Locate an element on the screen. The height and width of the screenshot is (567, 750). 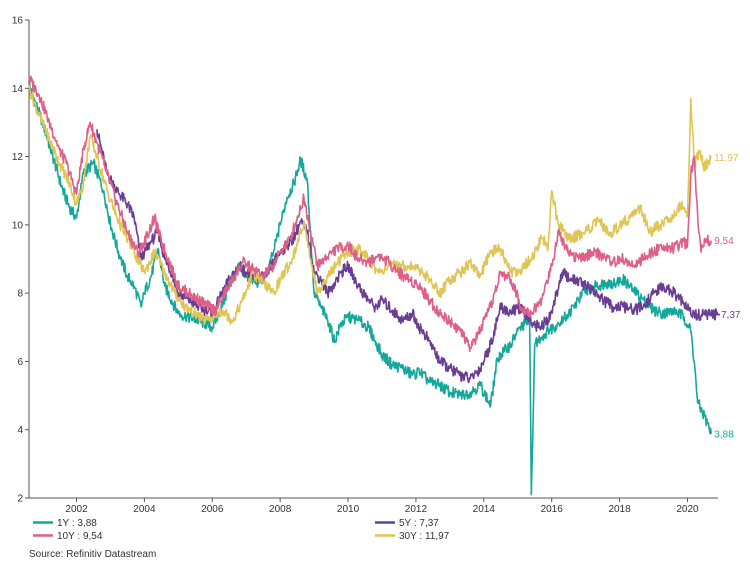
end-label-30y: 11,97 is located at coordinates (726, 158).